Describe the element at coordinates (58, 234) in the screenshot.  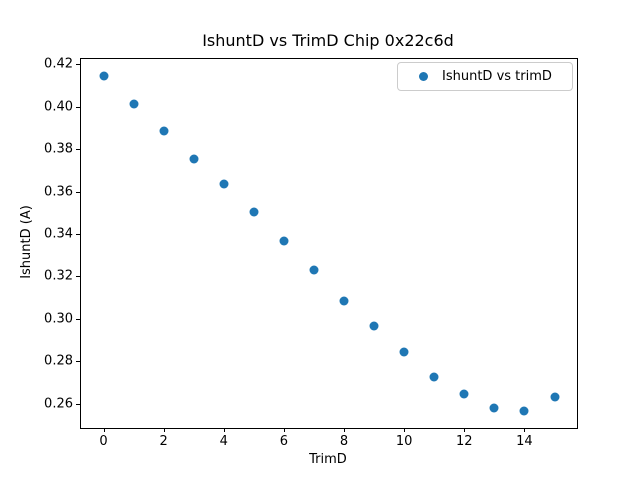
I see `y-tick-label: 0.34` at that location.